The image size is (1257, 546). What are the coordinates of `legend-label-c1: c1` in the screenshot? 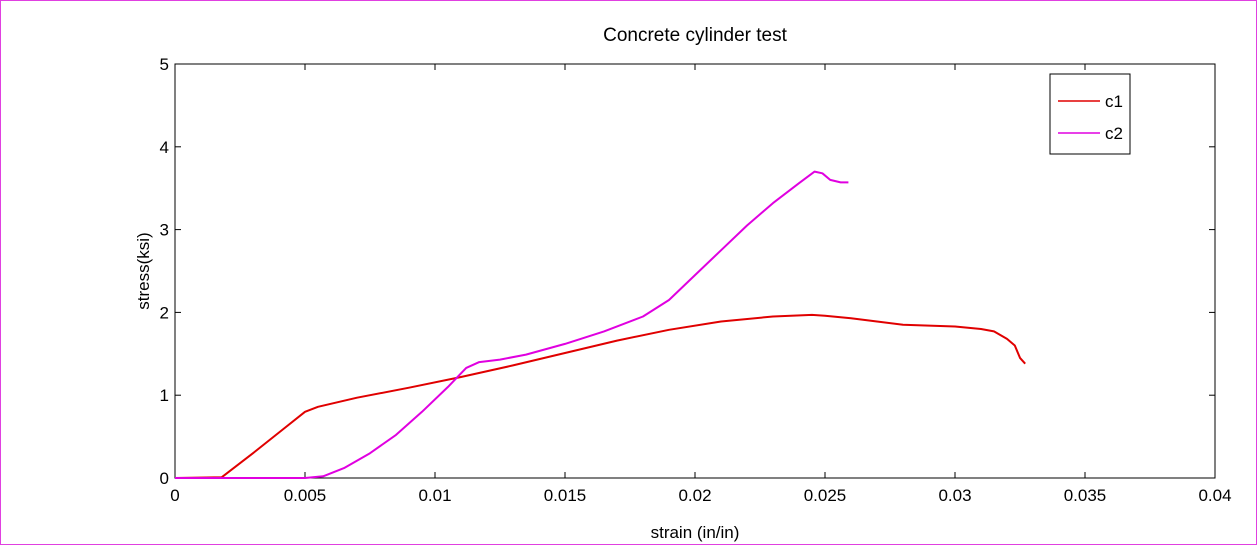 It's located at (1114, 101).